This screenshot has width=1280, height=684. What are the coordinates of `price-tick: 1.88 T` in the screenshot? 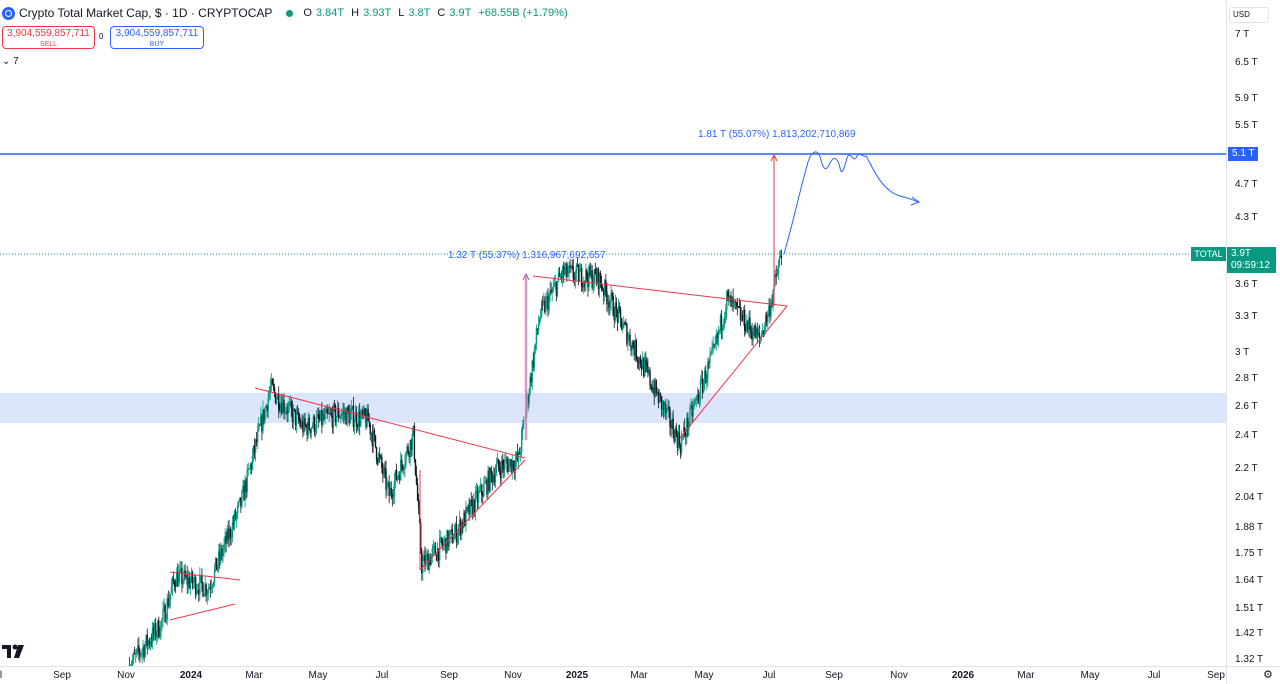 It's located at (1249, 527).